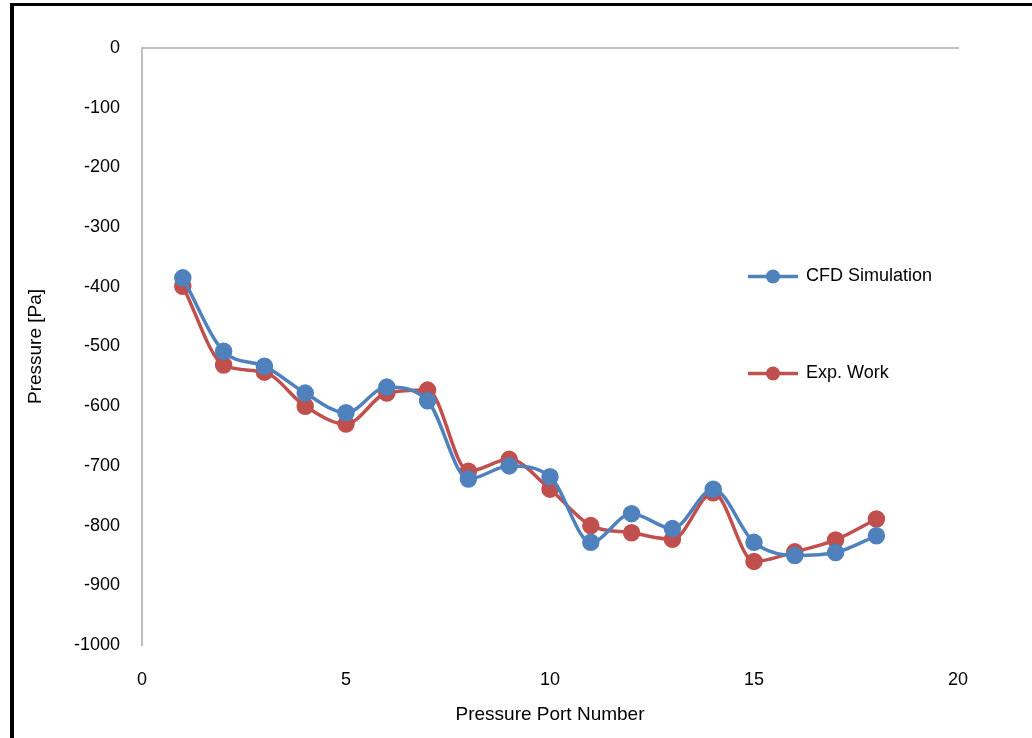  Describe the element at coordinates (142, 678) in the screenshot. I see `x-tick-label: 0` at that location.